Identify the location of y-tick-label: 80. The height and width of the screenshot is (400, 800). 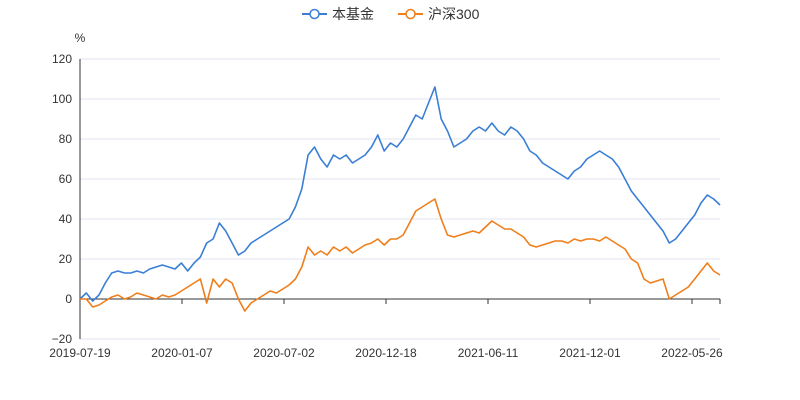
(66, 139).